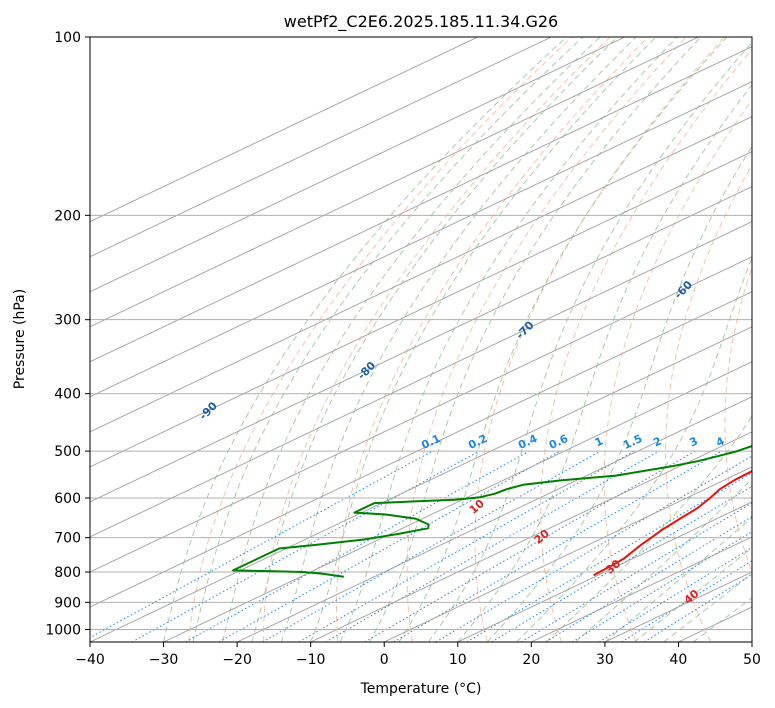 The width and height of the screenshot is (775, 708). I want to click on y-tick-label: 700, so click(67, 539).